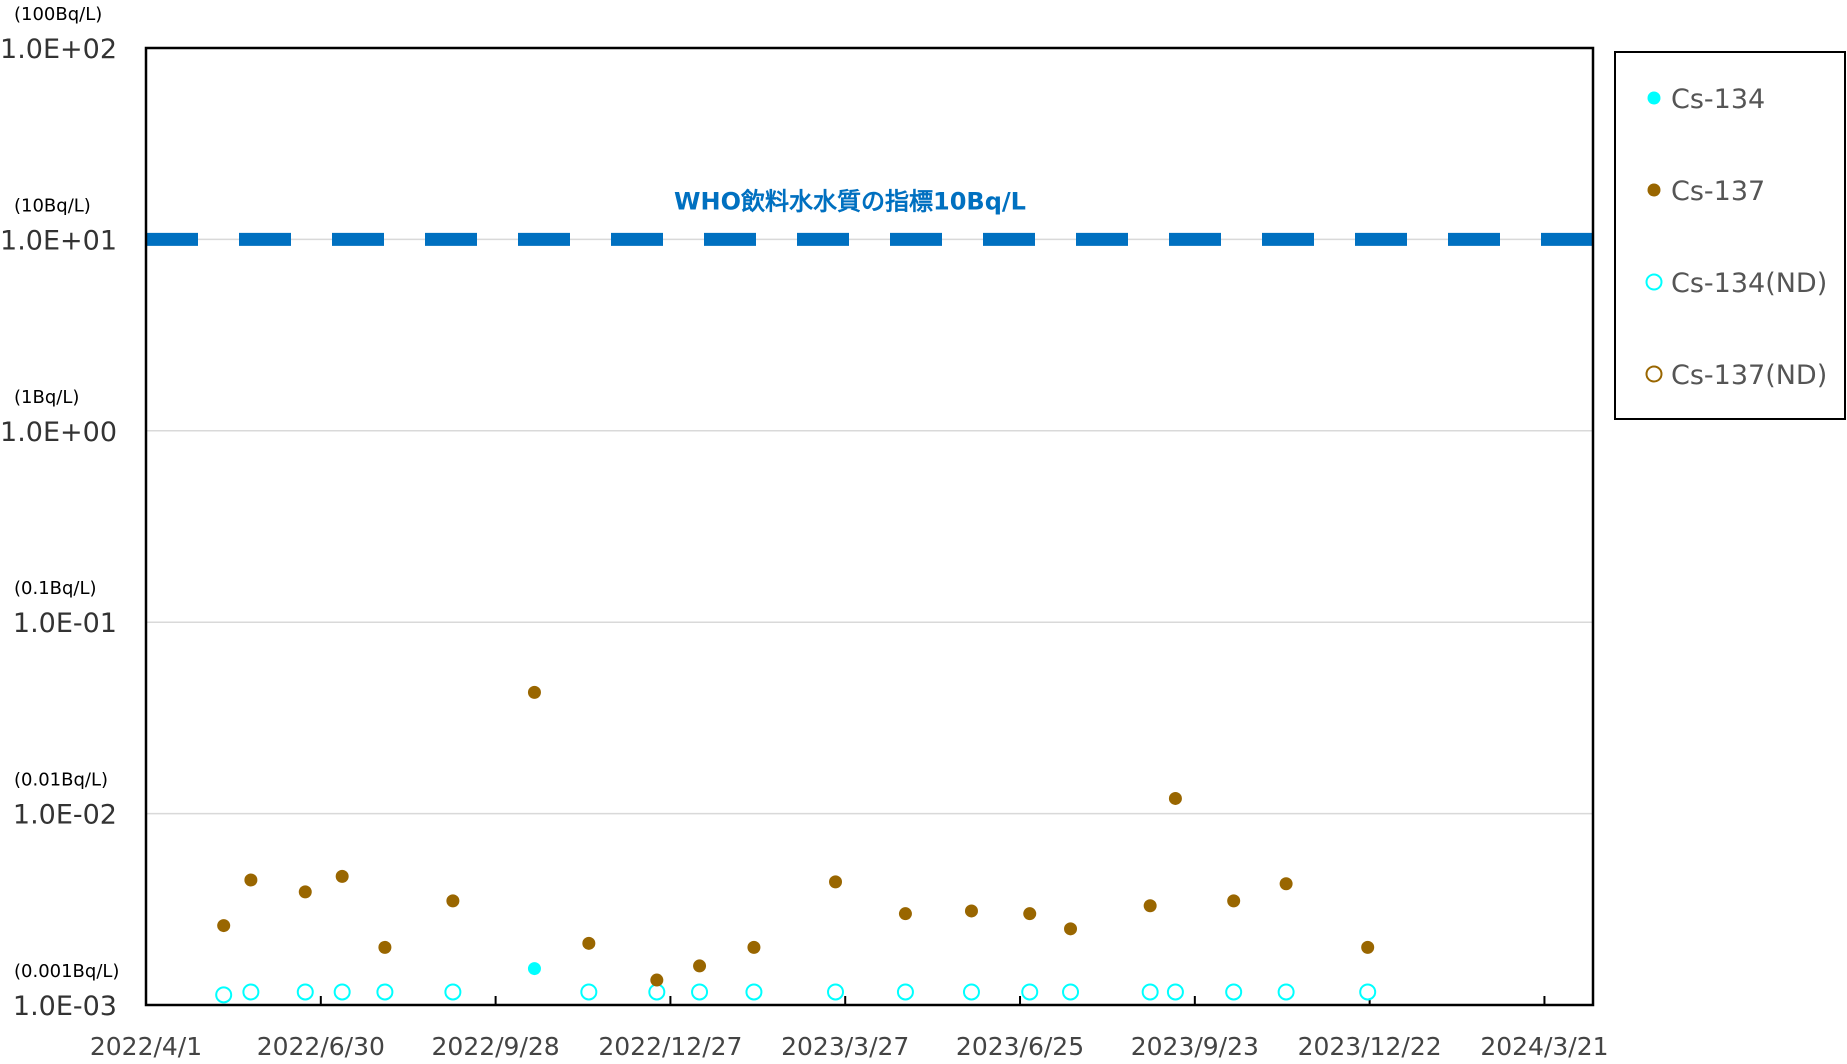 This screenshot has height=1064, width=1847. What do you see at coordinates (66, 971) in the screenshot?
I see `y-unit-label: (0.001Bq/L)` at bounding box center [66, 971].